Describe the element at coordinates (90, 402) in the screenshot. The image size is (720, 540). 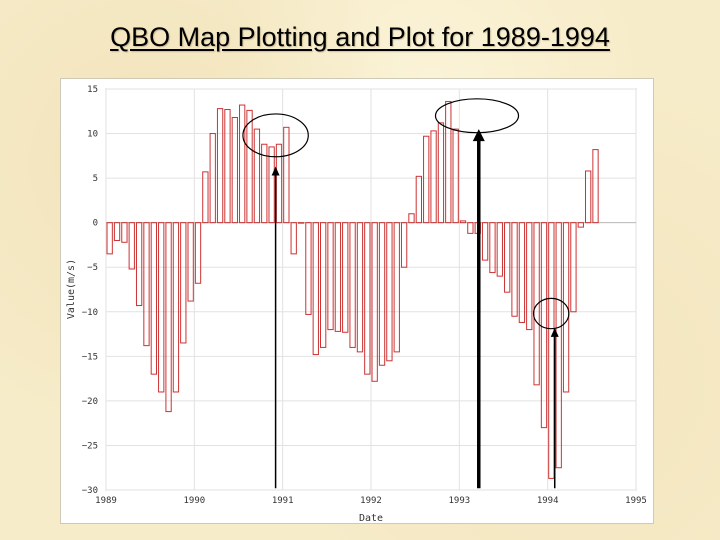
I see `y-tick-label: −20` at that location.